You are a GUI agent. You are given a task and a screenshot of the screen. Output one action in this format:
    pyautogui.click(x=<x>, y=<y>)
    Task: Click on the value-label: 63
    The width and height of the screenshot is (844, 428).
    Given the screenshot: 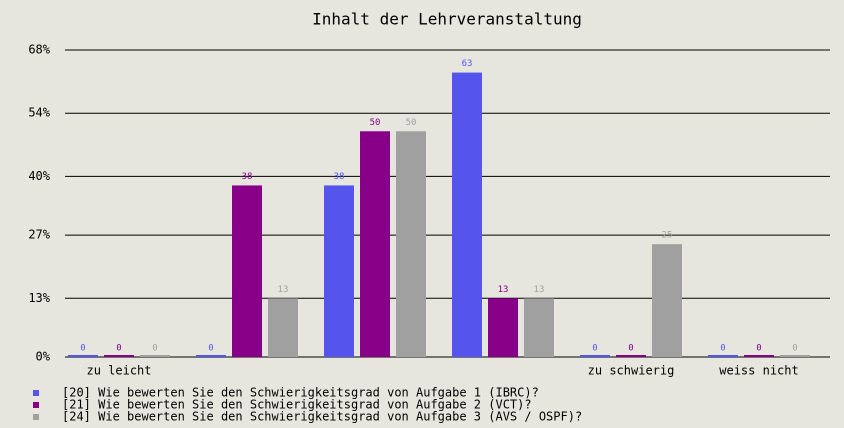 What is the action you would take?
    pyautogui.click(x=467, y=64)
    